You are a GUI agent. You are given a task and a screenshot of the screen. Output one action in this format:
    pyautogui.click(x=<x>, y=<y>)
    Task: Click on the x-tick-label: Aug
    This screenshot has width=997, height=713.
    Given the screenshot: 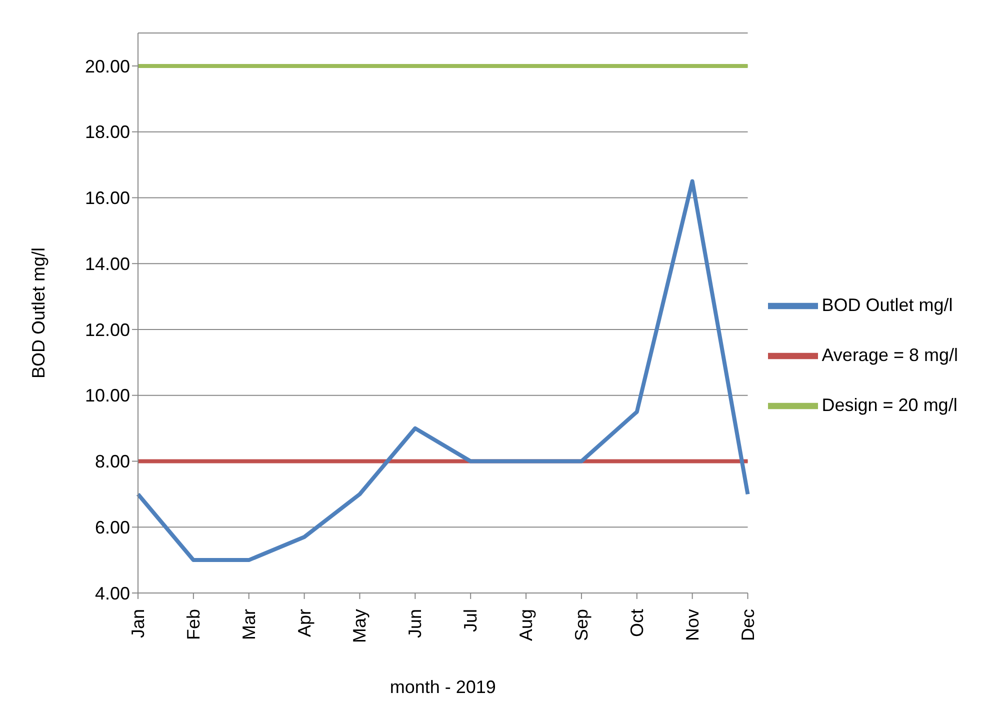 What is the action you would take?
    pyautogui.click(x=526, y=625)
    